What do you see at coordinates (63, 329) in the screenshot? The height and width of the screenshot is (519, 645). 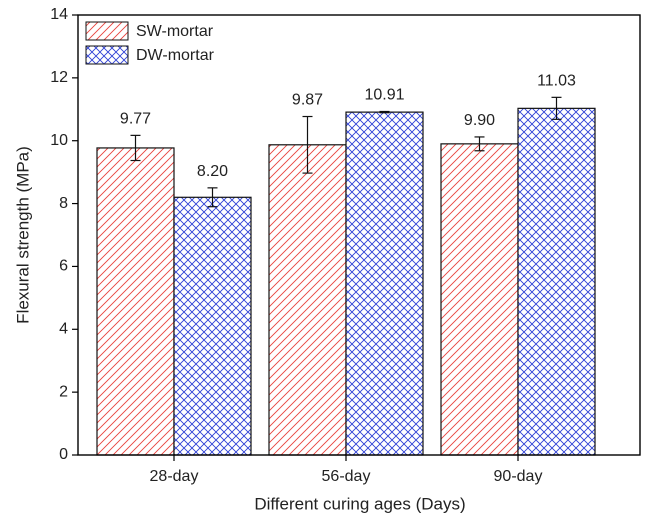 I see `y-tick-label: 4` at bounding box center [63, 329].